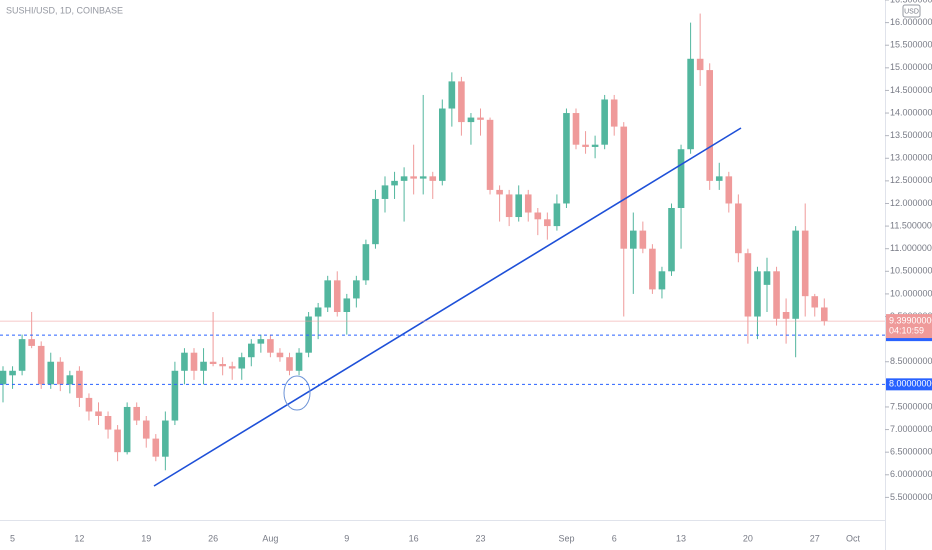 Image resolution: width=932 pixels, height=550 pixels. I want to click on x-tick-label: 20, so click(748, 538).